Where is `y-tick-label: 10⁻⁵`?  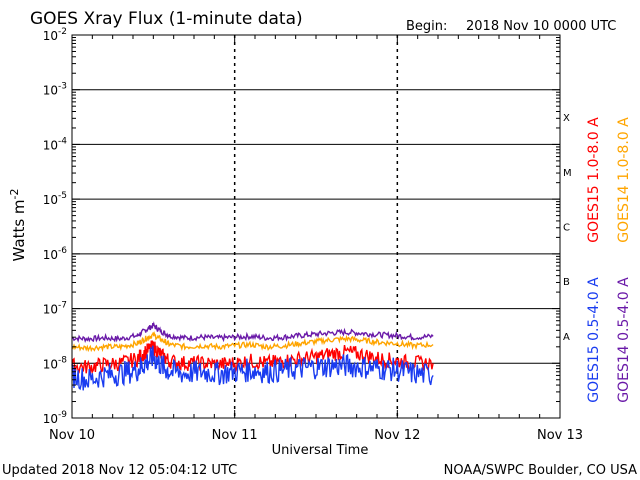 y-tick-label: 10⁻⁵ is located at coordinates (55, 199).